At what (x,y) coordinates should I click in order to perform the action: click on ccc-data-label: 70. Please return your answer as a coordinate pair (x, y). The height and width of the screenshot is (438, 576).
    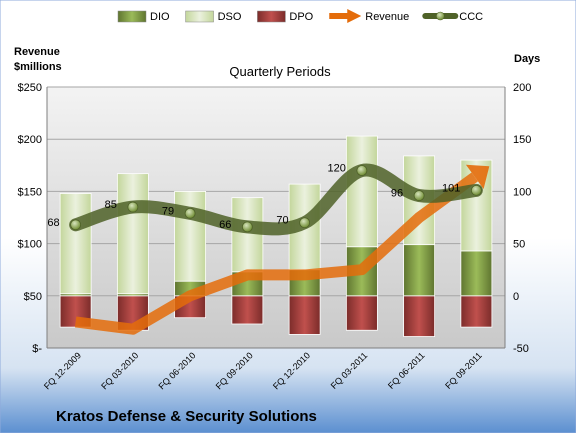
    Looking at the image, I should click on (282, 221).